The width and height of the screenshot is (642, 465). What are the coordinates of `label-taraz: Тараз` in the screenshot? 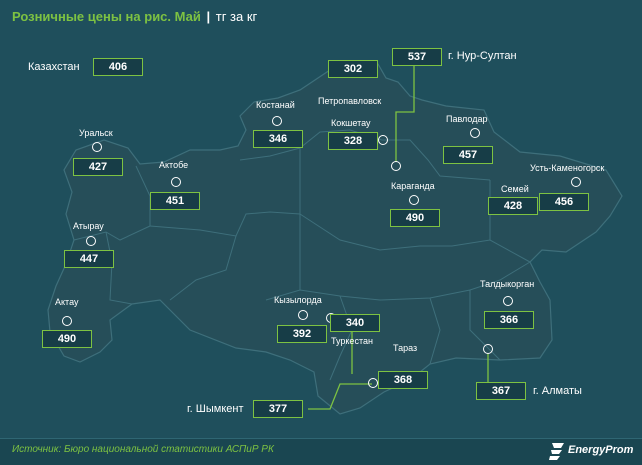 It's located at (405, 348).